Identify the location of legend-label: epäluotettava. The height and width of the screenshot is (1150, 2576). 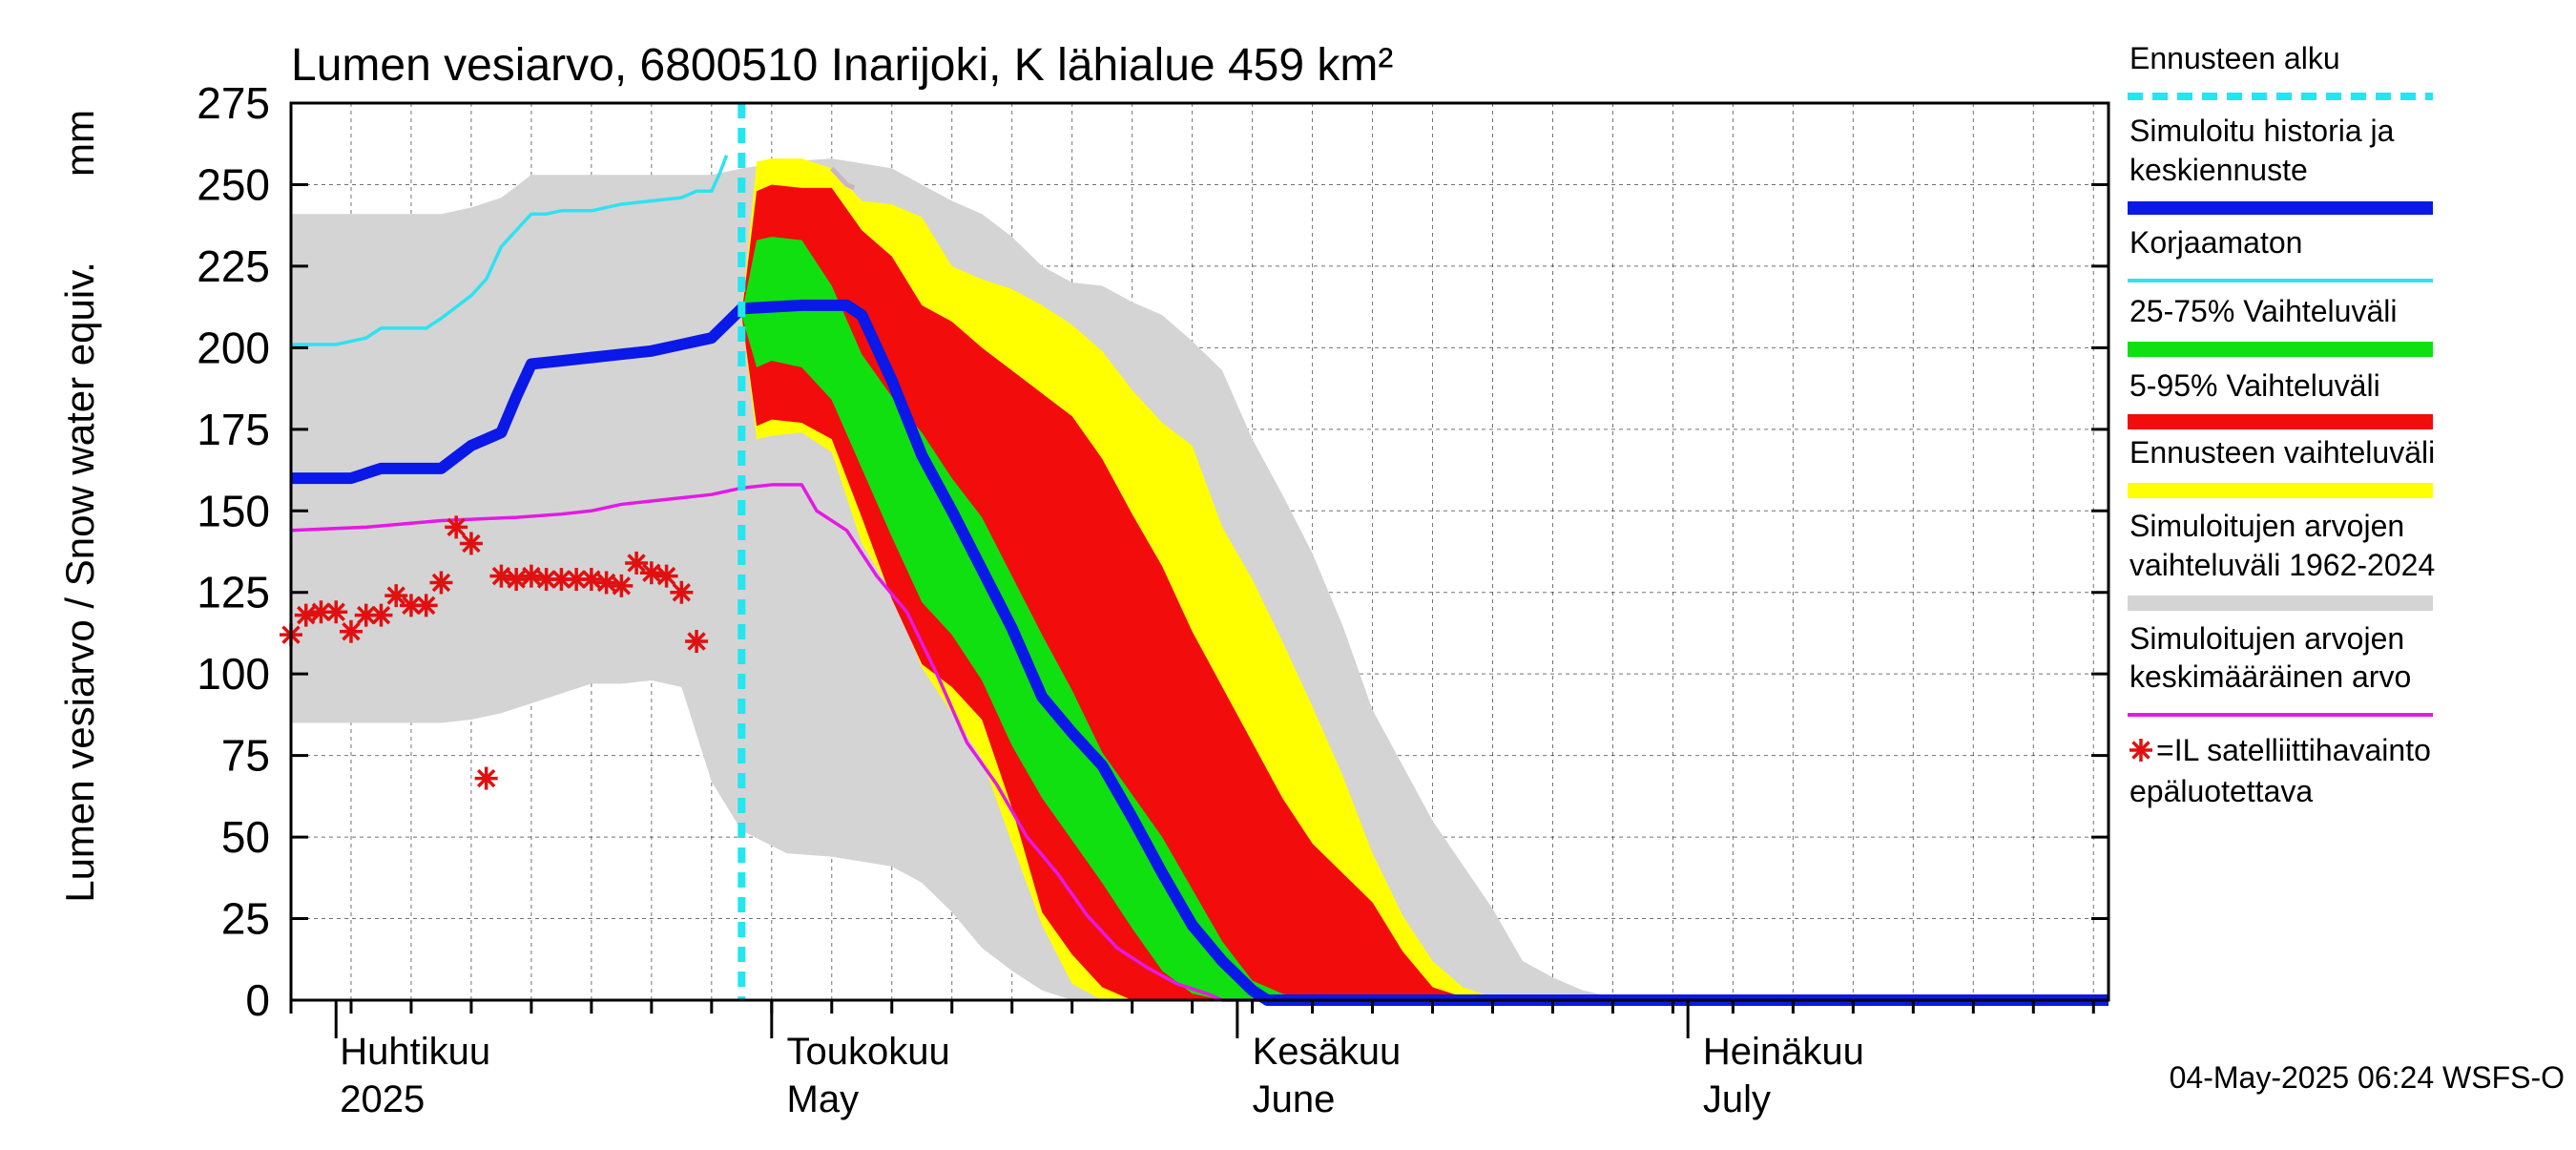
(2221, 791).